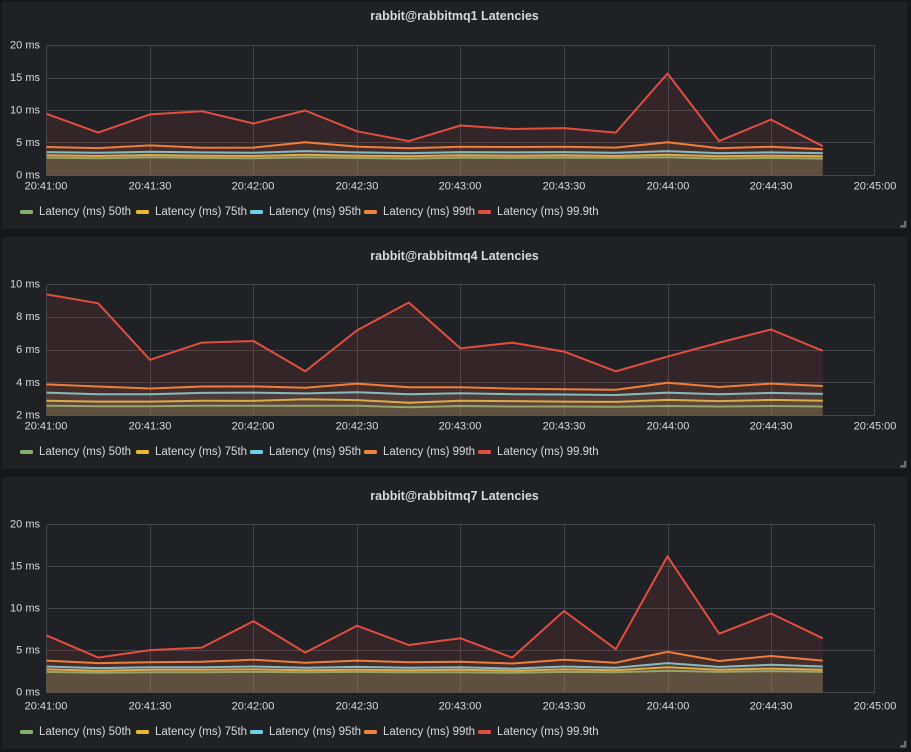 This screenshot has width=911, height=752. What do you see at coordinates (28, 350) in the screenshot?
I see `svg-text: 6 ms` at bounding box center [28, 350].